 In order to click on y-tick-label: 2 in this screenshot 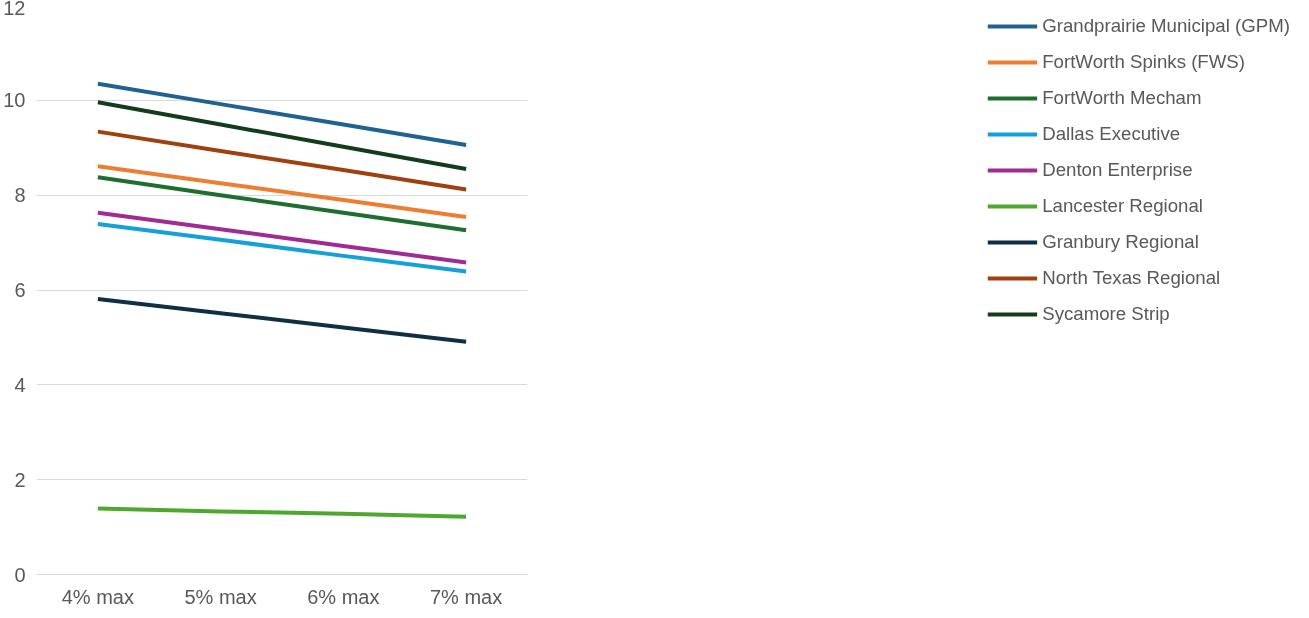, I will do `click(20, 479)`.